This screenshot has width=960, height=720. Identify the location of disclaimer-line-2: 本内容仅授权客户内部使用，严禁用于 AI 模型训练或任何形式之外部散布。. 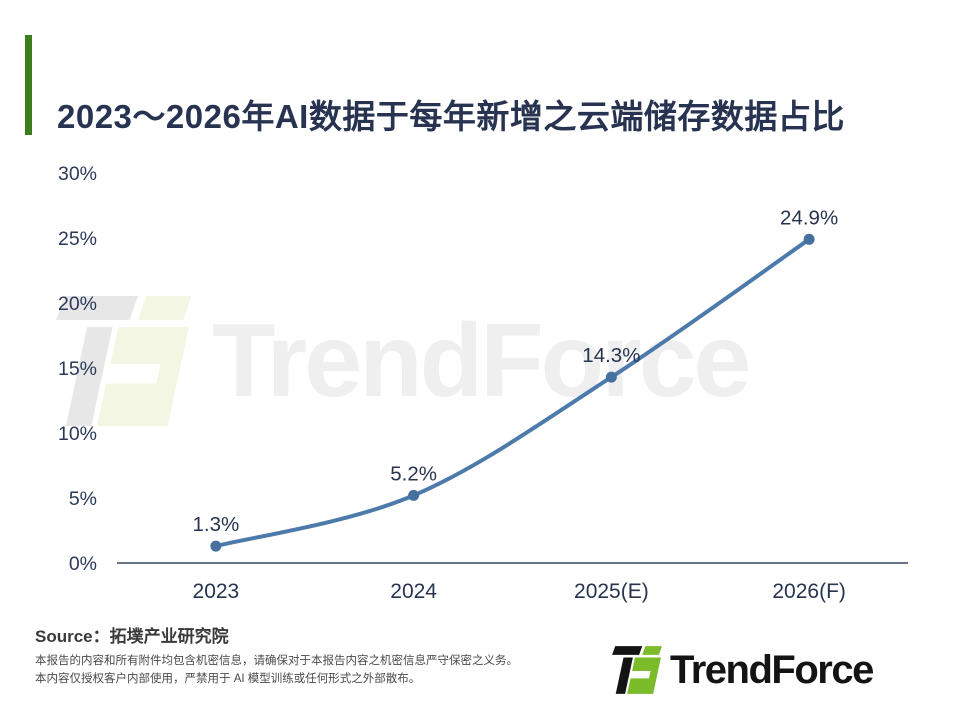
(228, 678).